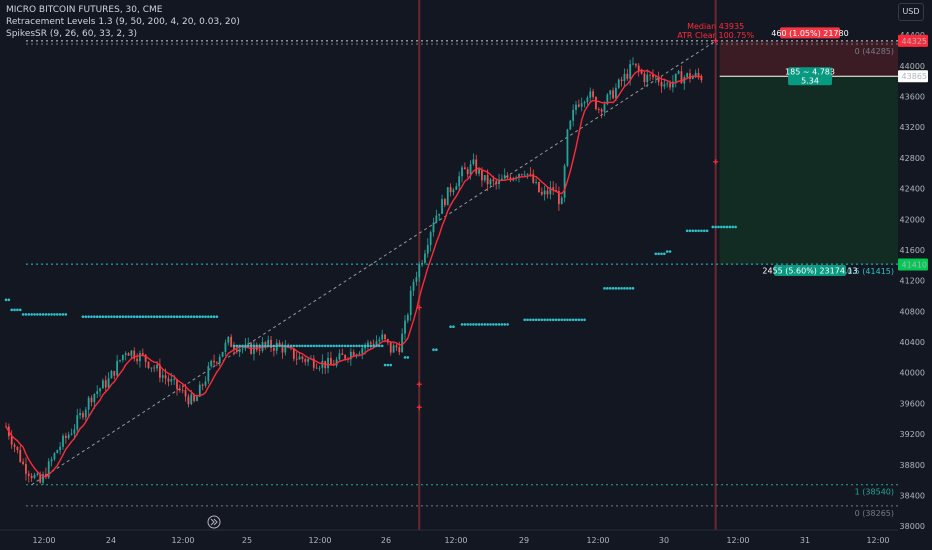  What do you see at coordinates (72, 34) in the screenshot?
I see `indicator-spikes-sr: SpikesSR (9, 26, 60, 33, 2, 3)` at bounding box center [72, 34].